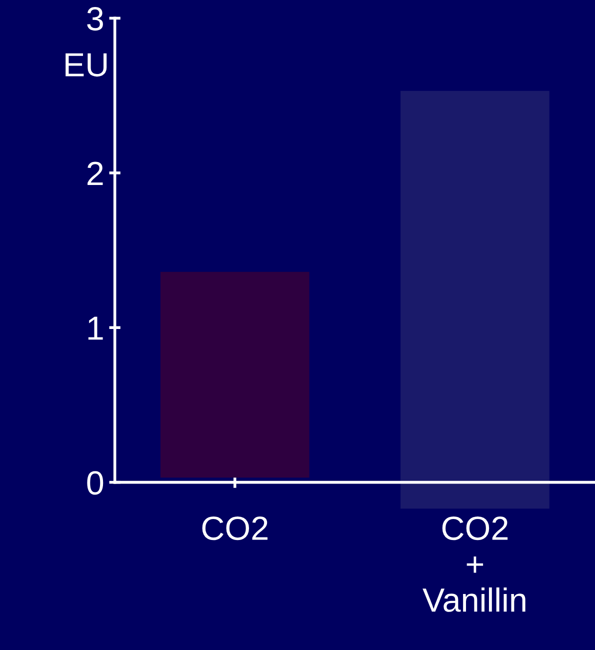 This screenshot has width=595, height=650. Describe the element at coordinates (95, 173) in the screenshot. I see `y-tick-label: 2` at that location.